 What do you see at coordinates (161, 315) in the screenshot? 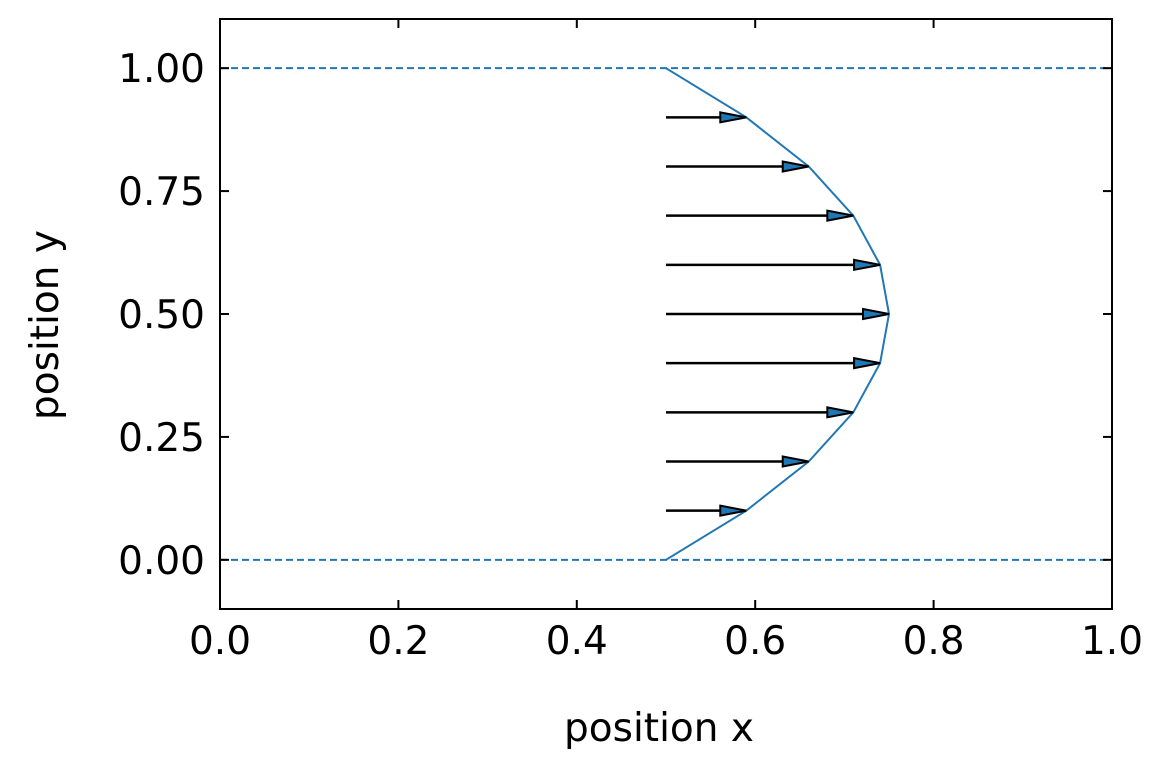
I see `y-tick-label-2: 0.50` at bounding box center [161, 315].